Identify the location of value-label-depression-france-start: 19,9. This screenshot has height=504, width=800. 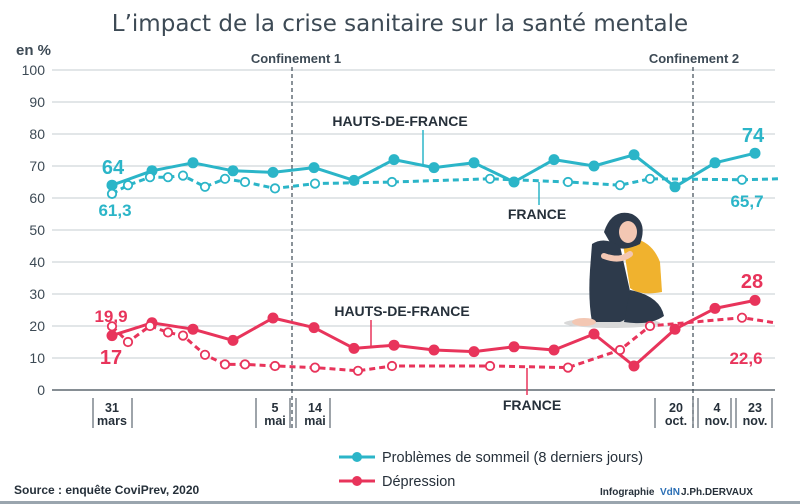
(110, 316).